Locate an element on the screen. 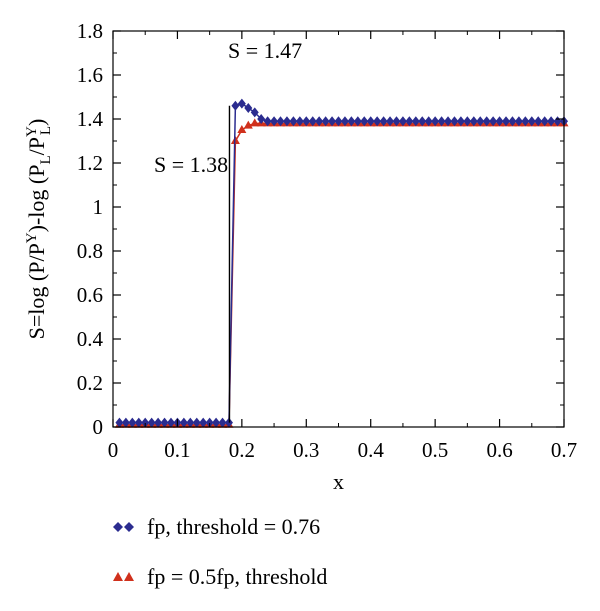 The image size is (600, 611). x-tick-label: 0.7 is located at coordinates (564, 450).